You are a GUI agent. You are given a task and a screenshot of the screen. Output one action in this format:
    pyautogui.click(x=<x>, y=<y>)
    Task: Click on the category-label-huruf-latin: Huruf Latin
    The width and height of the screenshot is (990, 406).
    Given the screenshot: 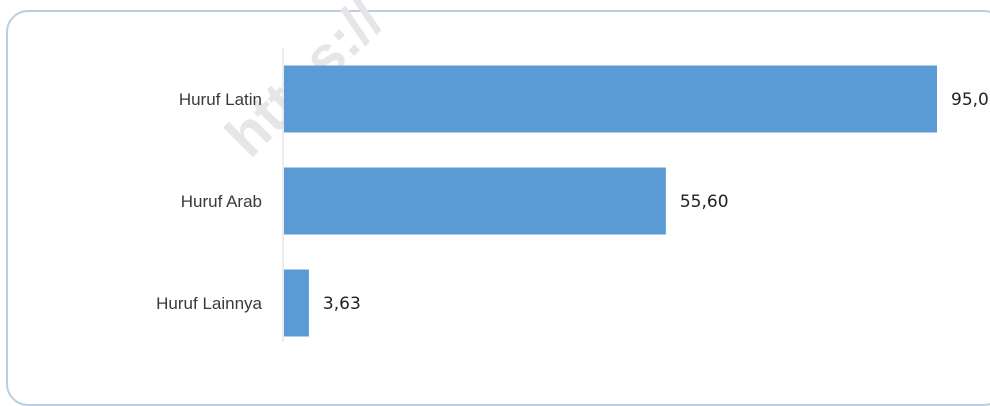 What is the action you would take?
    pyautogui.click(x=220, y=99)
    